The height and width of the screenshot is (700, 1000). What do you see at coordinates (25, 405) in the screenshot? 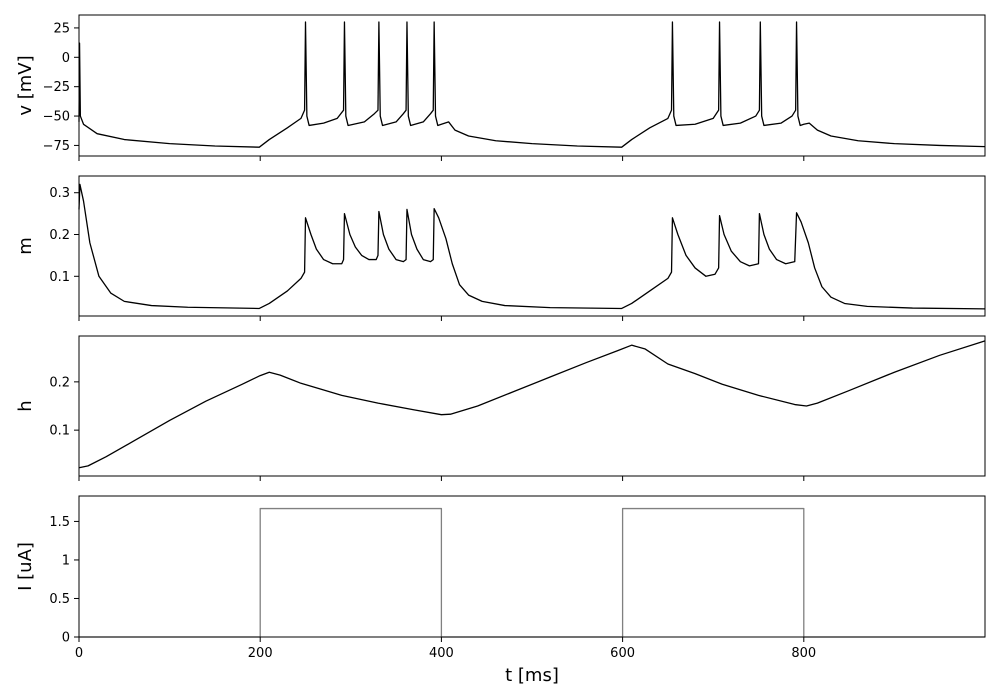
I see `ylabel-h-gate: h` at bounding box center [25, 405].